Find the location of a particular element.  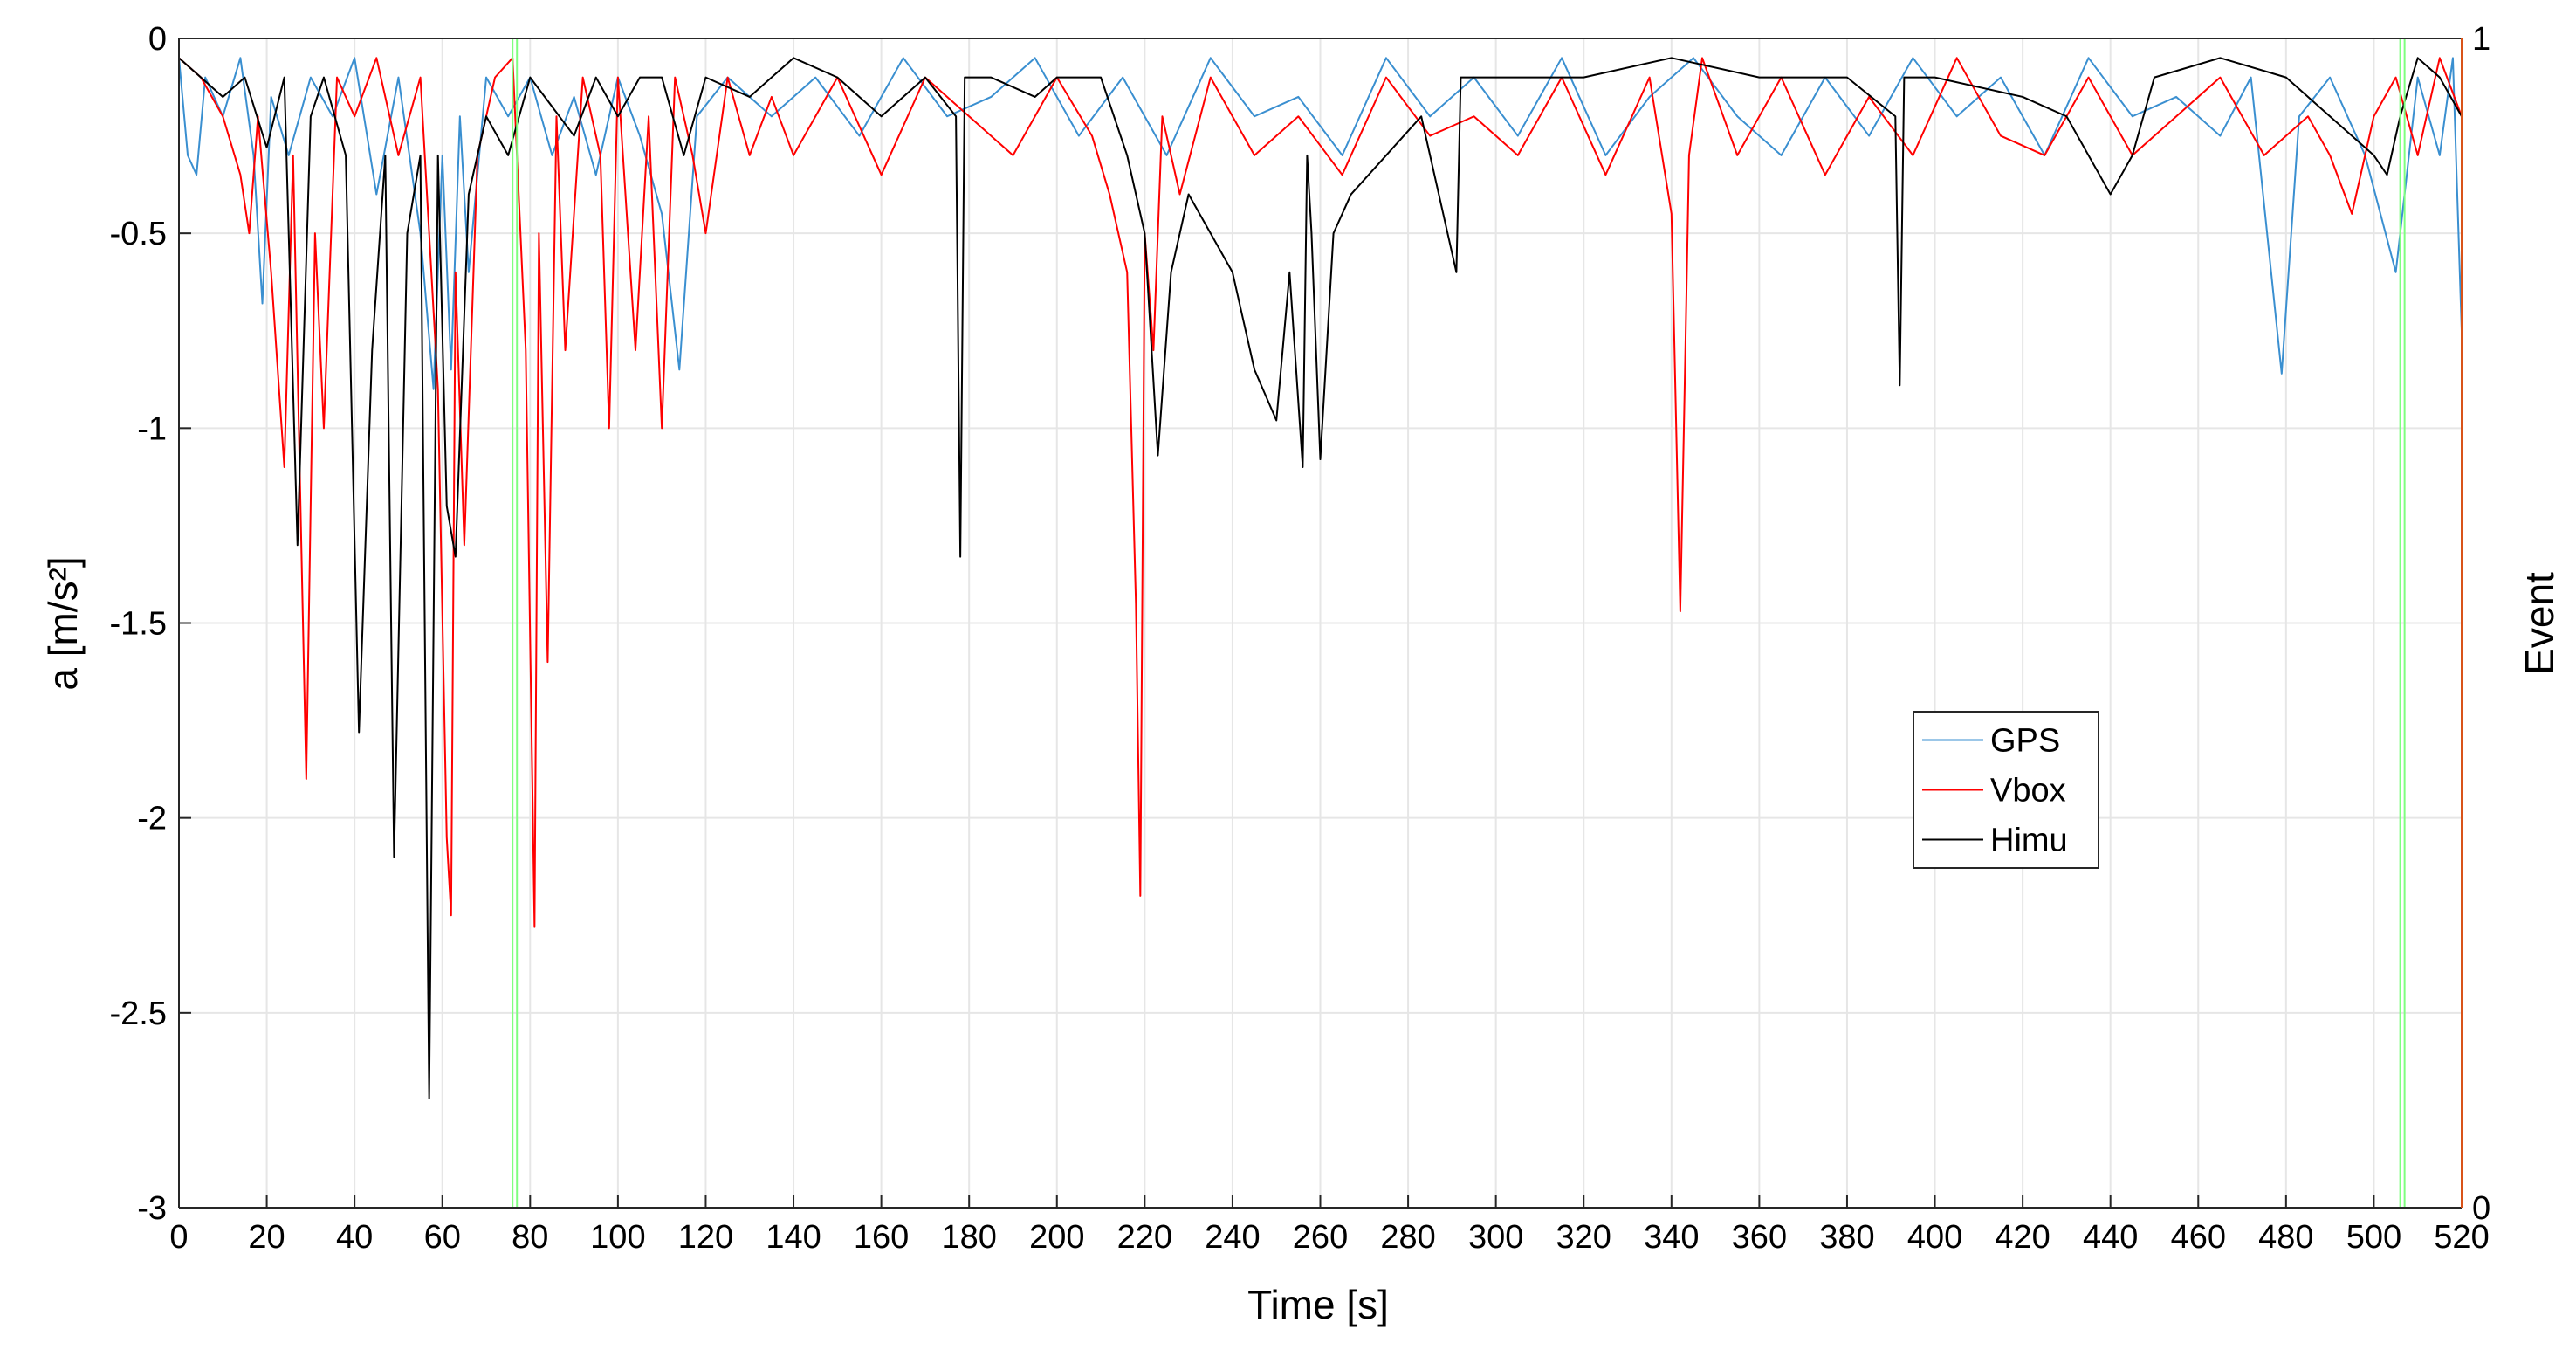

x-tick-label: 120 is located at coordinates (706, 1237).